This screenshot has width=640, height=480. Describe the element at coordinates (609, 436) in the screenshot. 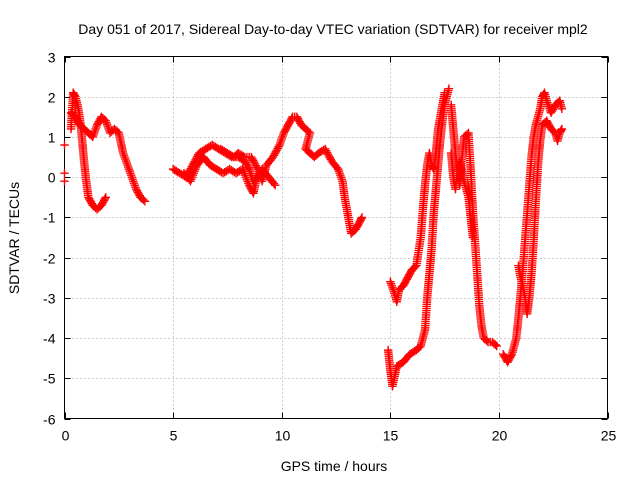

I see `x-tick-label: 25` at that location.